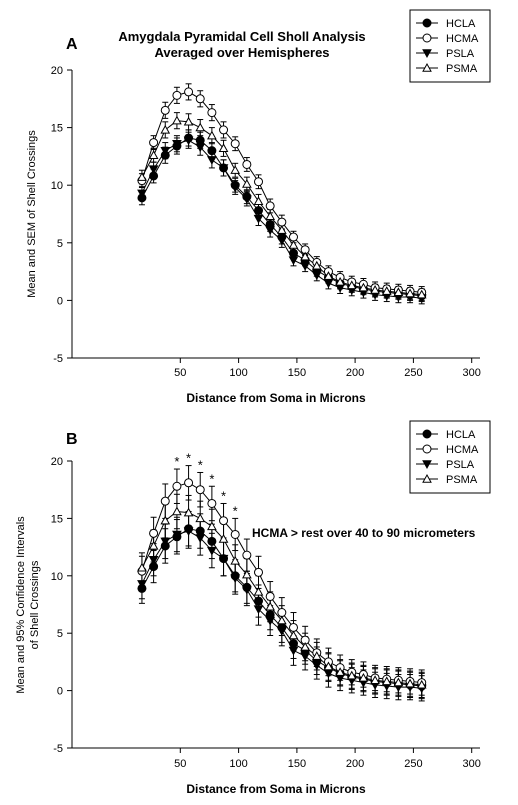 The image size is (518, 805). What do you see at coordinates (238, 373) in the screenshot?
I see `panel-a-x-tick-label: 100` at bounding box center [238, 373].